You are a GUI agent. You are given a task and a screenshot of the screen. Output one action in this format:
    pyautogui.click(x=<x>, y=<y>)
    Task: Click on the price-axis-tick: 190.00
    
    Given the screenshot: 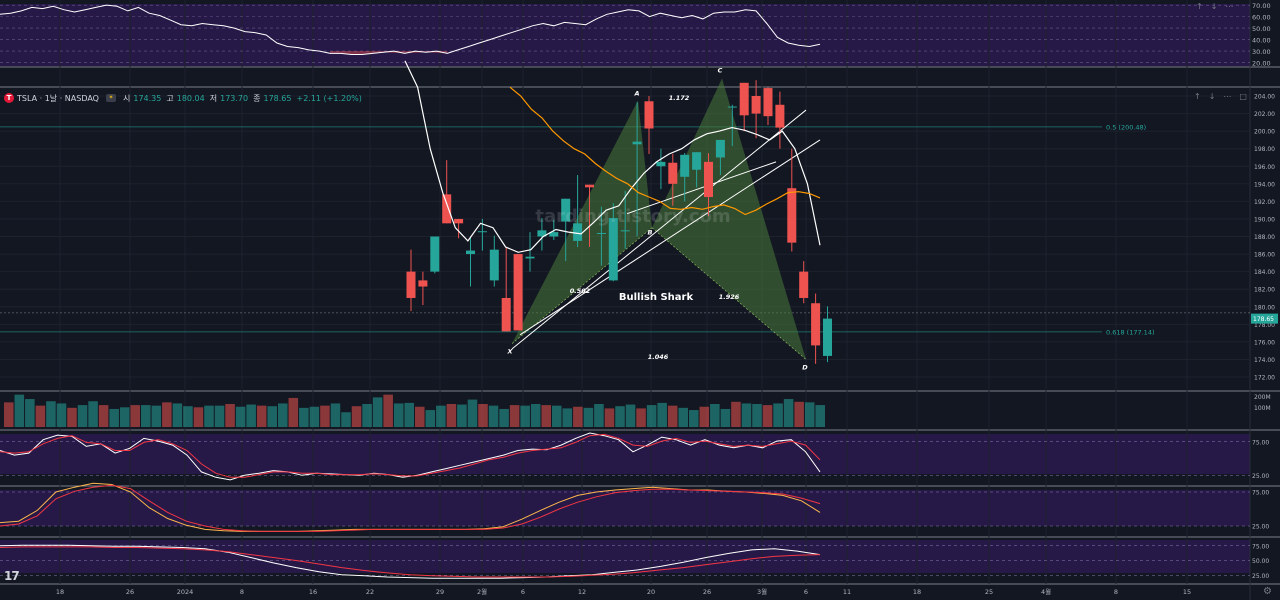 What is the action you would take?
    pyautogui.click(x=1264, y=219)
    